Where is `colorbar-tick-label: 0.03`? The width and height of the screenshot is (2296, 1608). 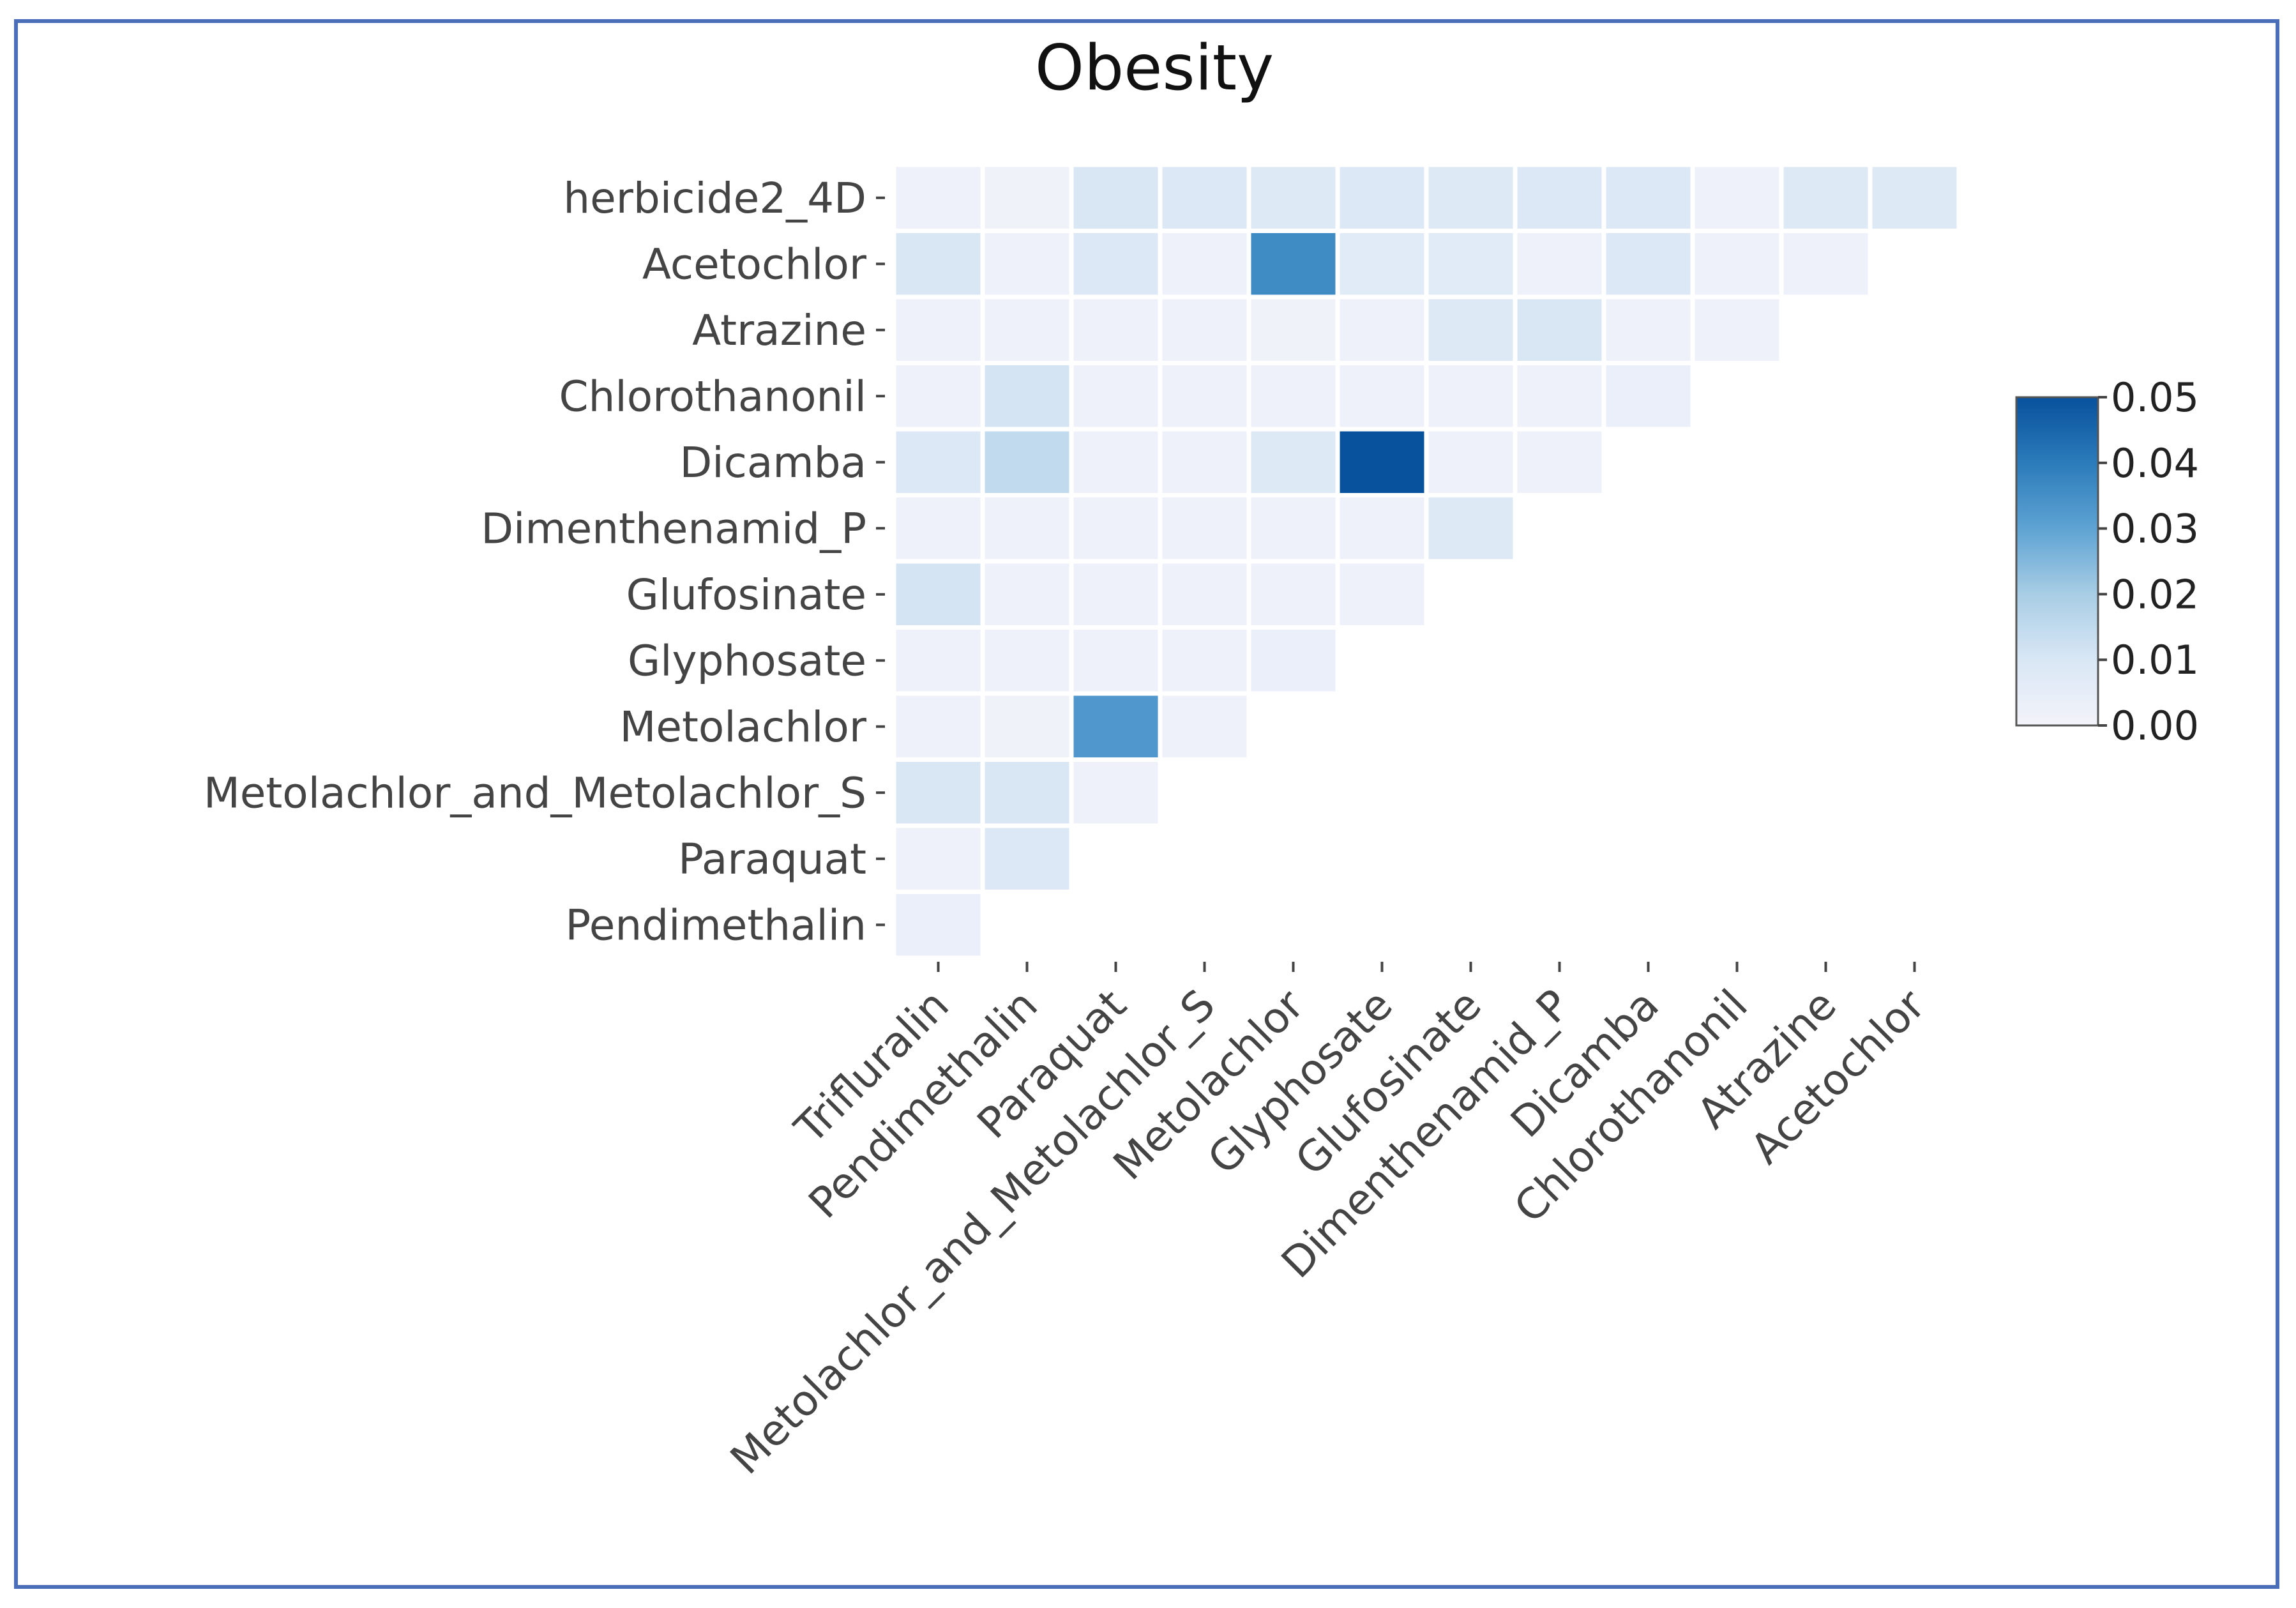
colorbar-tick-label: 0.03 is located at coordinates (2155, 529).